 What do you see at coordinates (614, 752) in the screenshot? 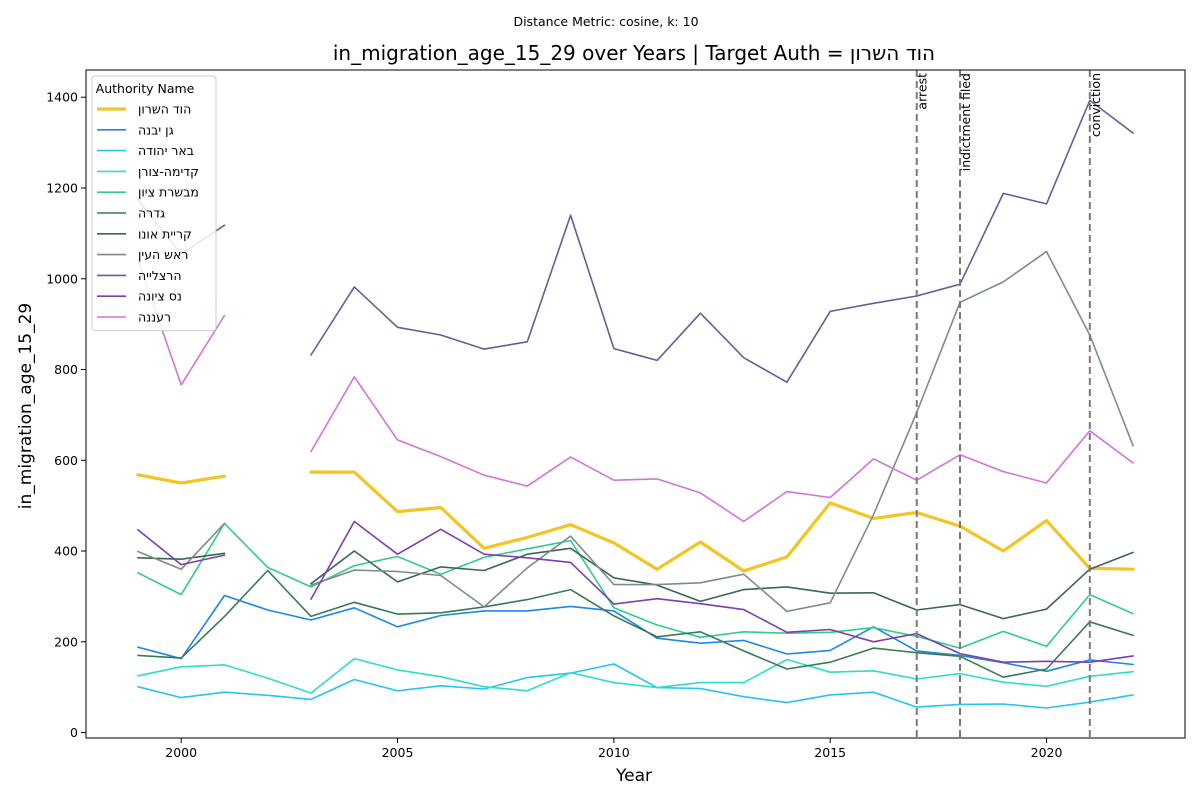
I see `x-tick-label-2: 2010` at bounding box center [614, 752].